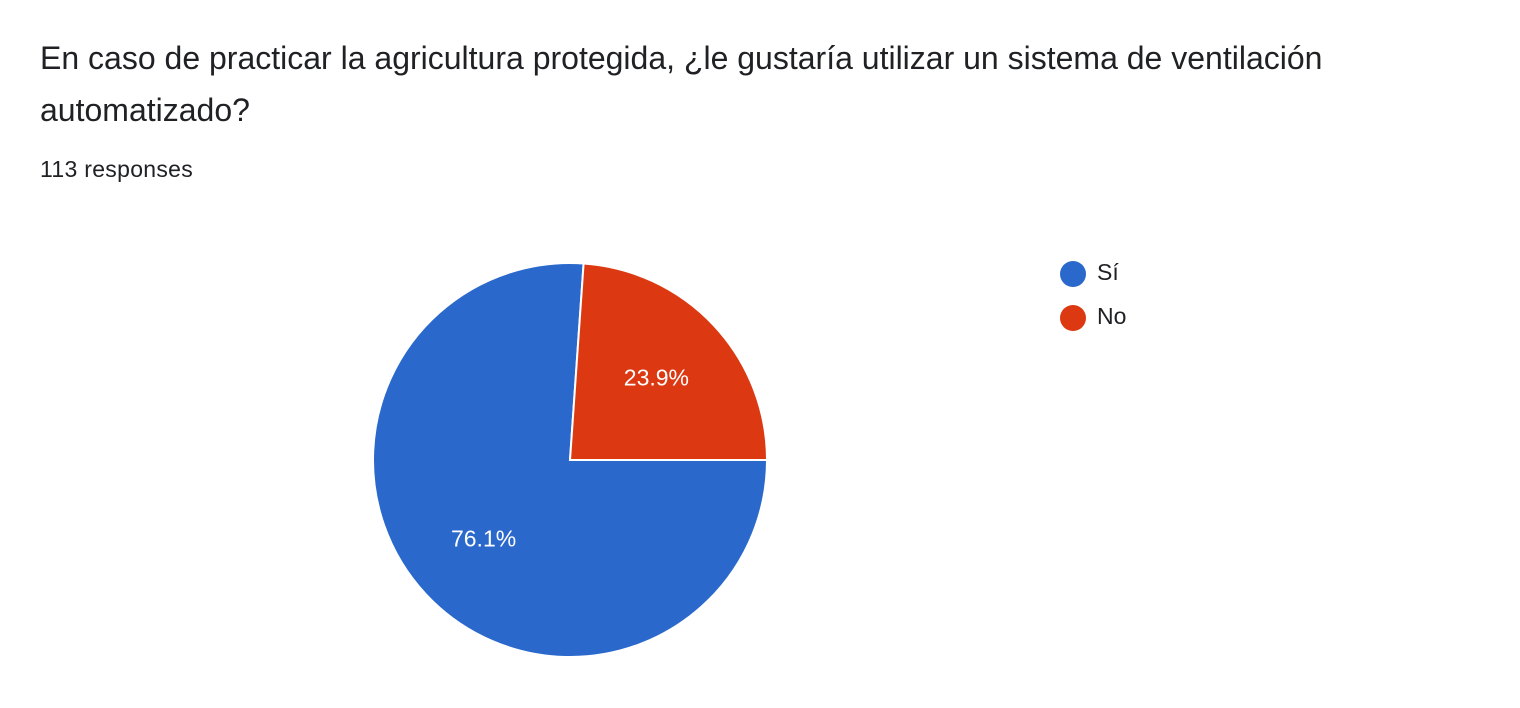 This screenshot has width=1520, height=708. What do you see at coordinates (656, 377) in the screenshot?
I see `slice-percent-label-2: 23.9%` at bounding box center [656, 377].